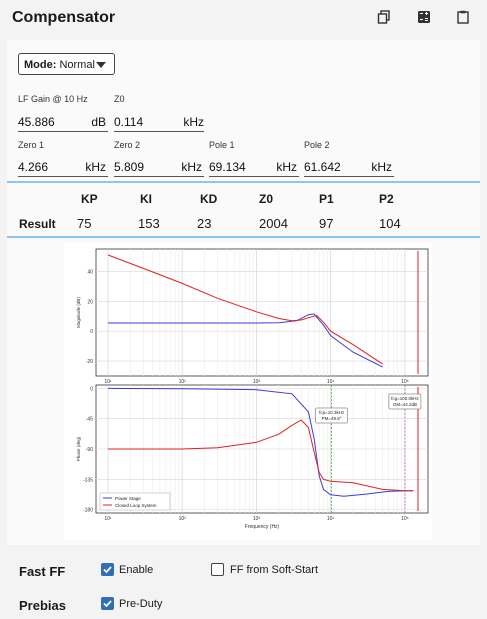  I want to click on zero1-label: Zero 1, so click(31, 145).